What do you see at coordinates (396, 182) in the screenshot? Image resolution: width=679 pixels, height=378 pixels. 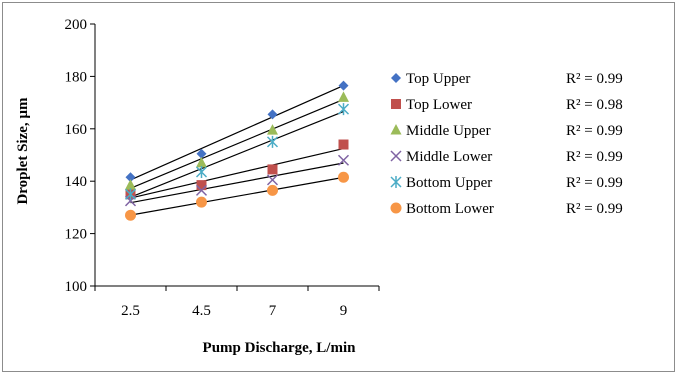 I see `legend-marker-bottom-upper` at bounding box center [396, 182].